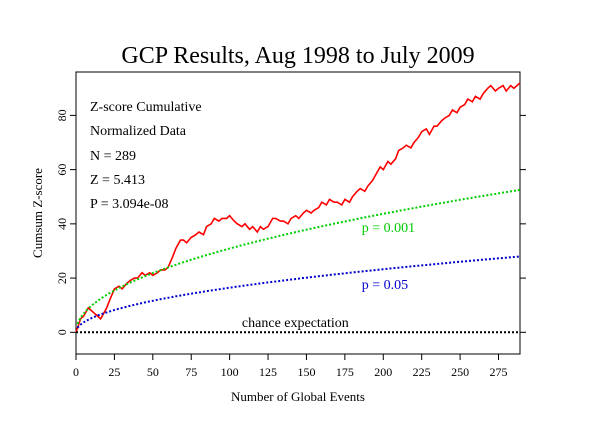  What do you see at coordinates (498, 372) in the screenshot?
I see `x-tick-label: 275` at bounding box center [498, 372].